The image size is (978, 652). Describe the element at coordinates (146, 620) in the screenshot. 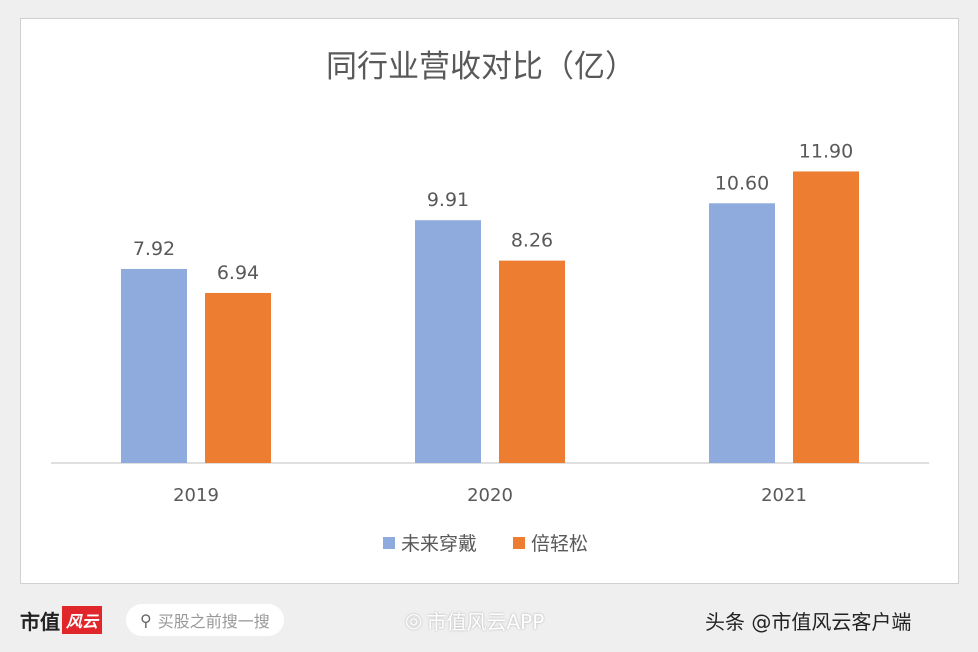

I see `search-icon: ⚲` at that location.